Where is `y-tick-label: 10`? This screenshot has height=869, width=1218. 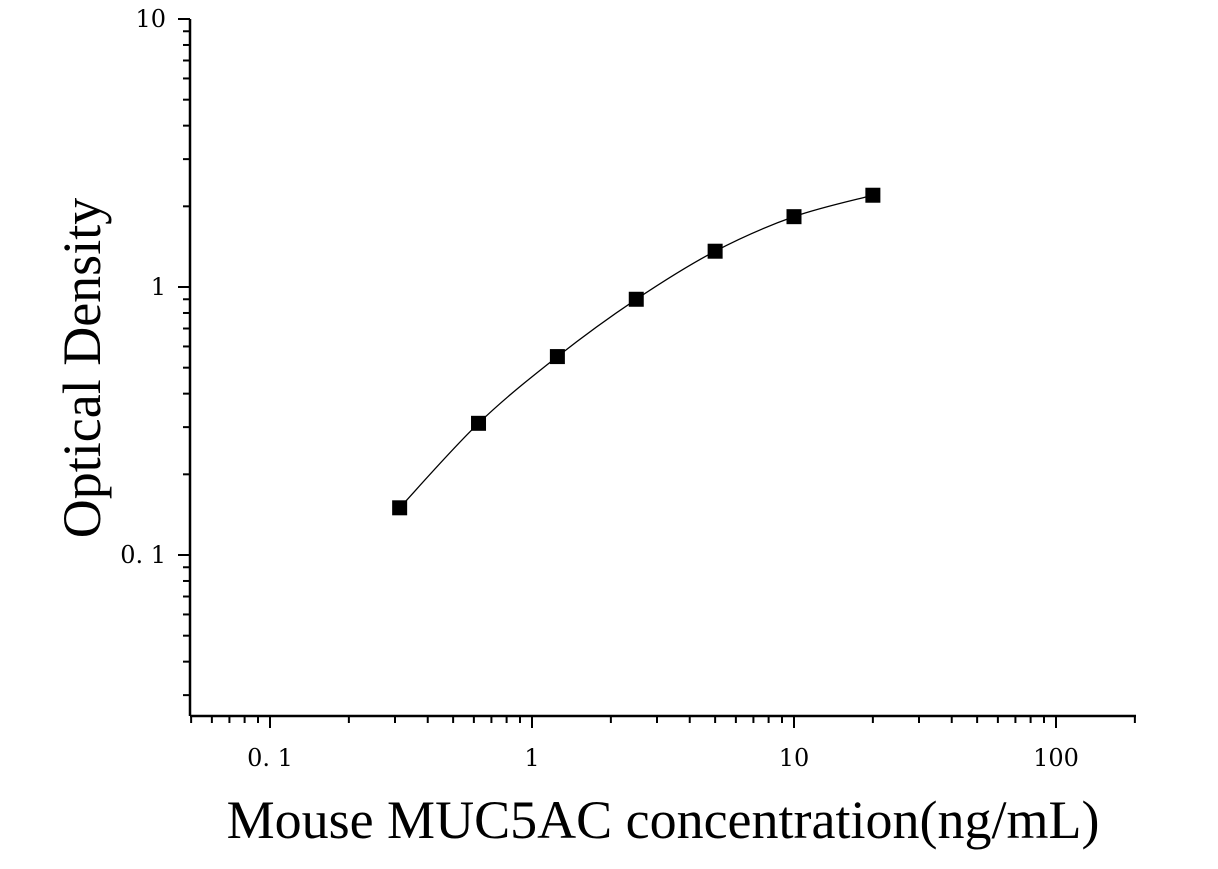
y-tick-label: 10 is located at coordinates (150, 19).